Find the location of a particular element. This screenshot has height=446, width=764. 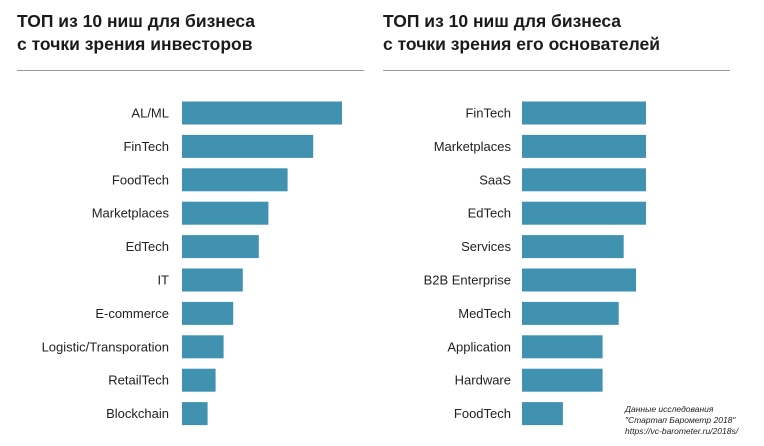

investors-title-divider is located at coordinates (190, 70).